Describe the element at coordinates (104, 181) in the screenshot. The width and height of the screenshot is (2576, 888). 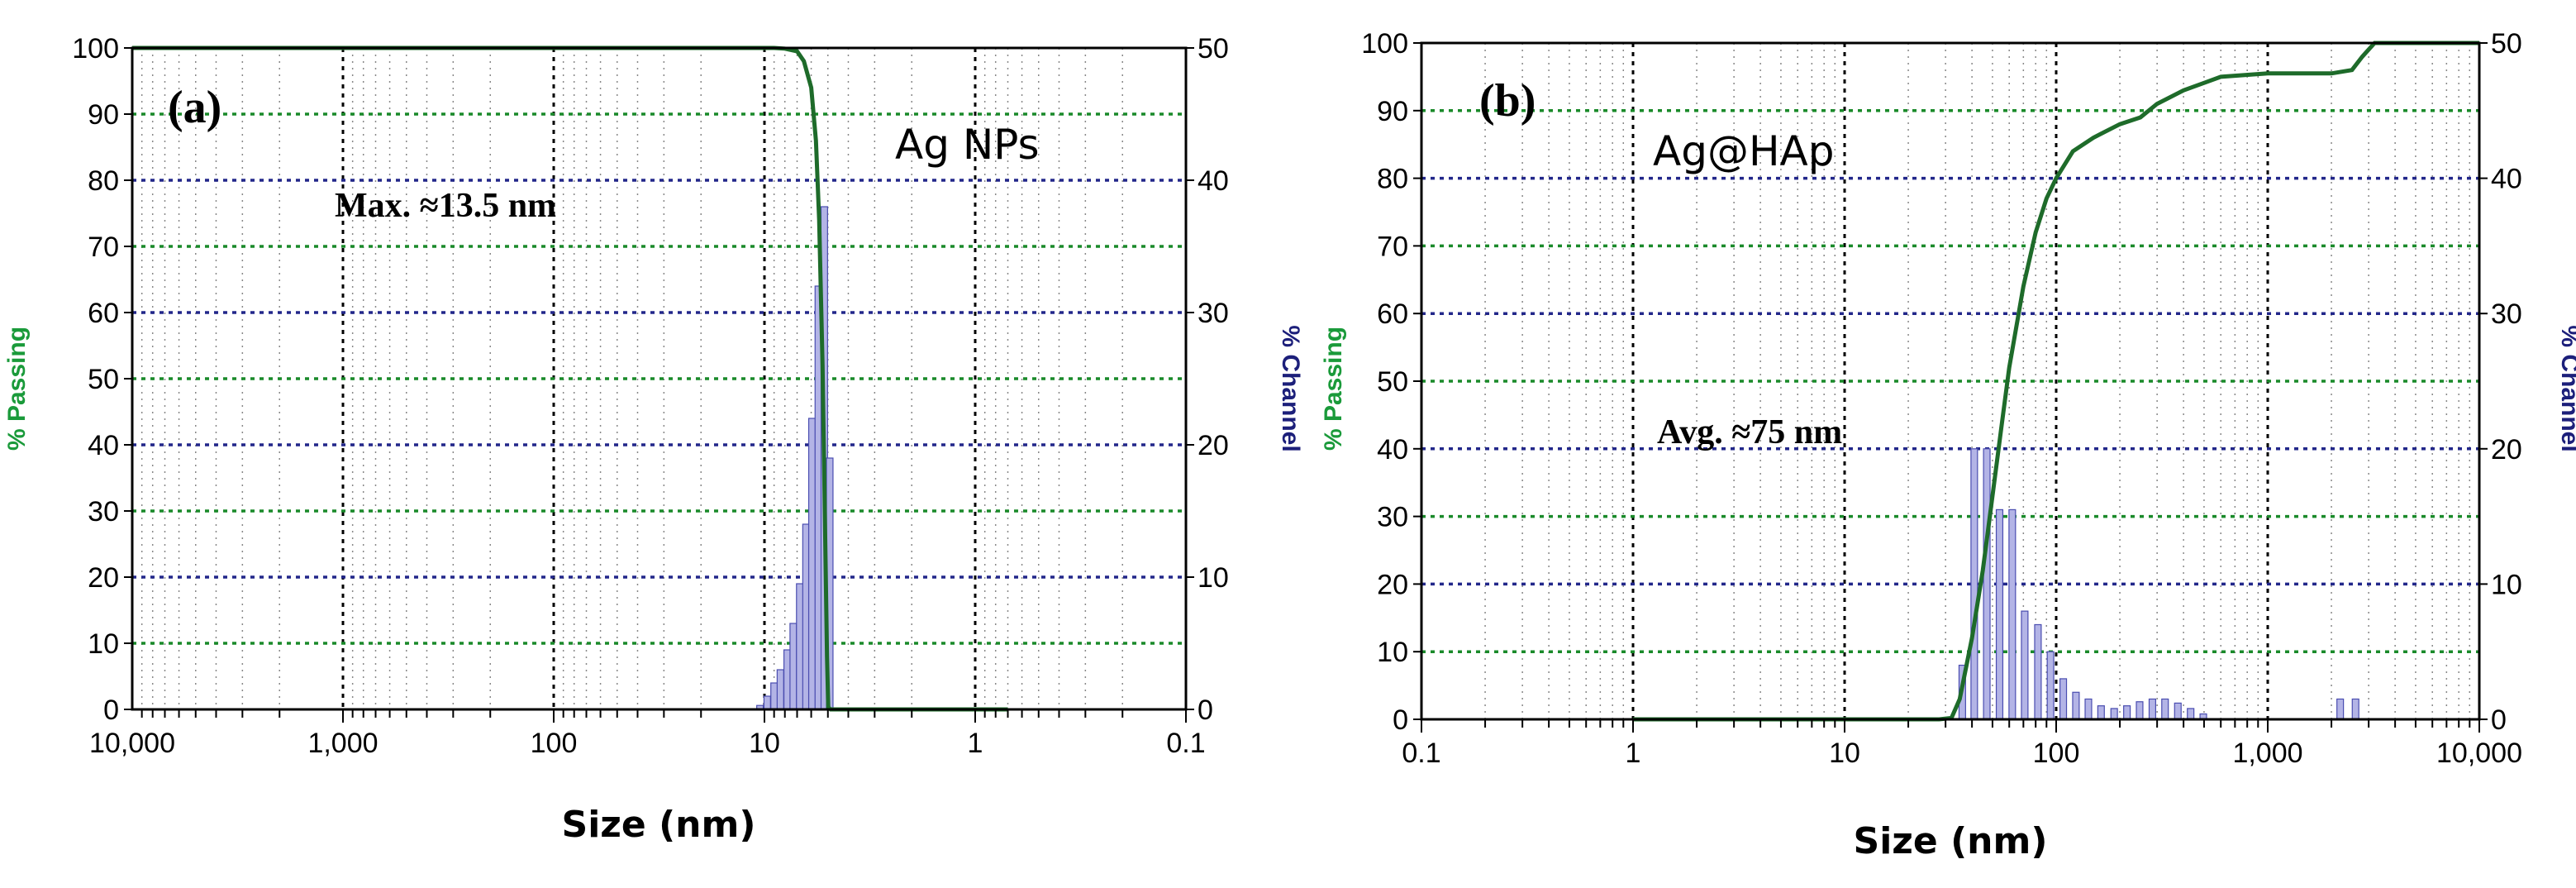
I see `y-left-tick-a-8: 80` at that location.